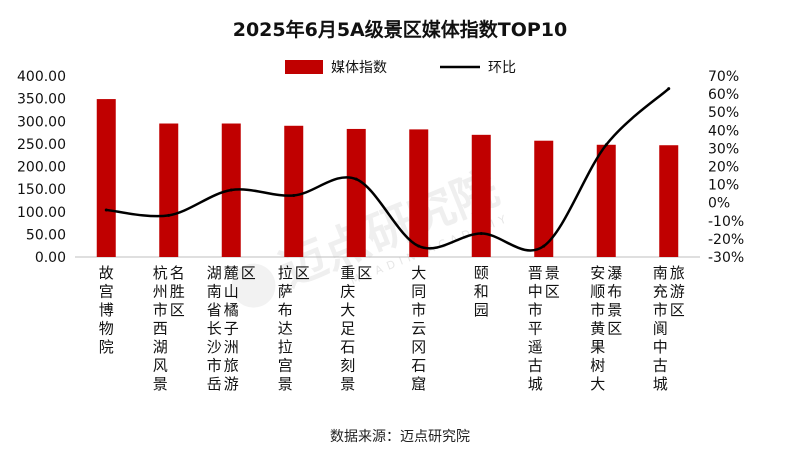 The image size is (800, 455). I want to click on source-note: 数据来源：迈点研究院, so click(400, 437).